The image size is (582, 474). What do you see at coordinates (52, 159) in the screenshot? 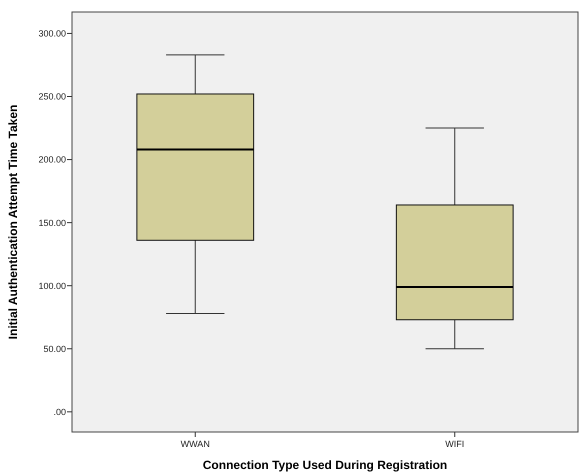
I see `y-tick-label: 200.00` at bounding box center [52, 159].